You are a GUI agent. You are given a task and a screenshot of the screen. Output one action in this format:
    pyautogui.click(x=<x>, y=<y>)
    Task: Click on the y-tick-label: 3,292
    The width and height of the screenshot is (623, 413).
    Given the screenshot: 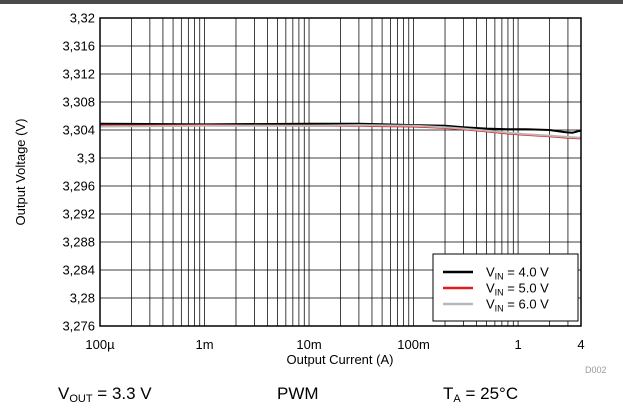 What is the action you would take?
    pyautogui.click(x=78, y=214)
    